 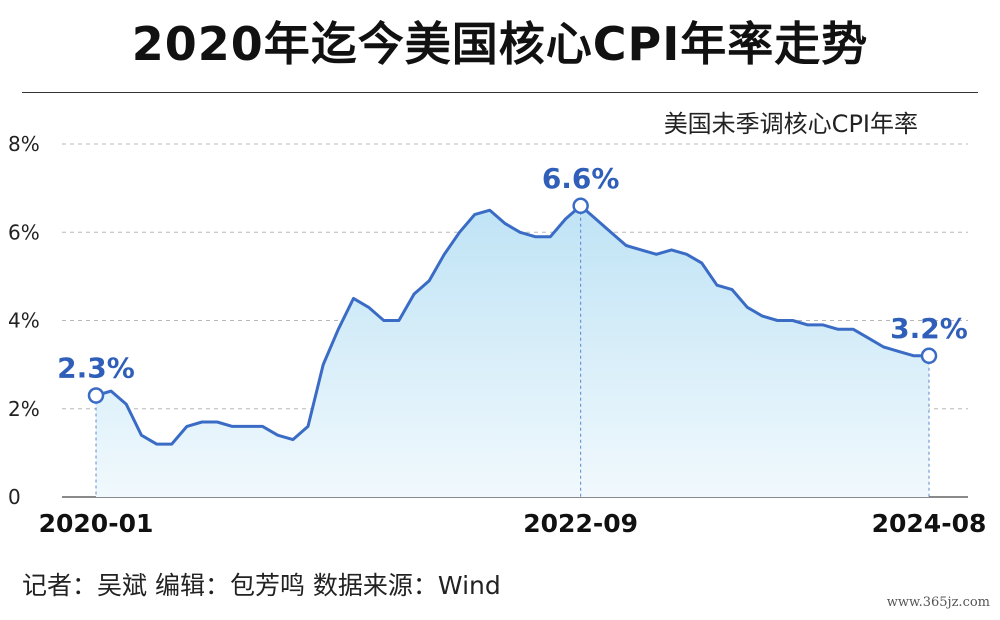 What do you see at coordinates (500, 44) in the screenshot?
I see `chart-title: 2020年迄今美国核心CPI年率走势` at bounding box center [500, 44].